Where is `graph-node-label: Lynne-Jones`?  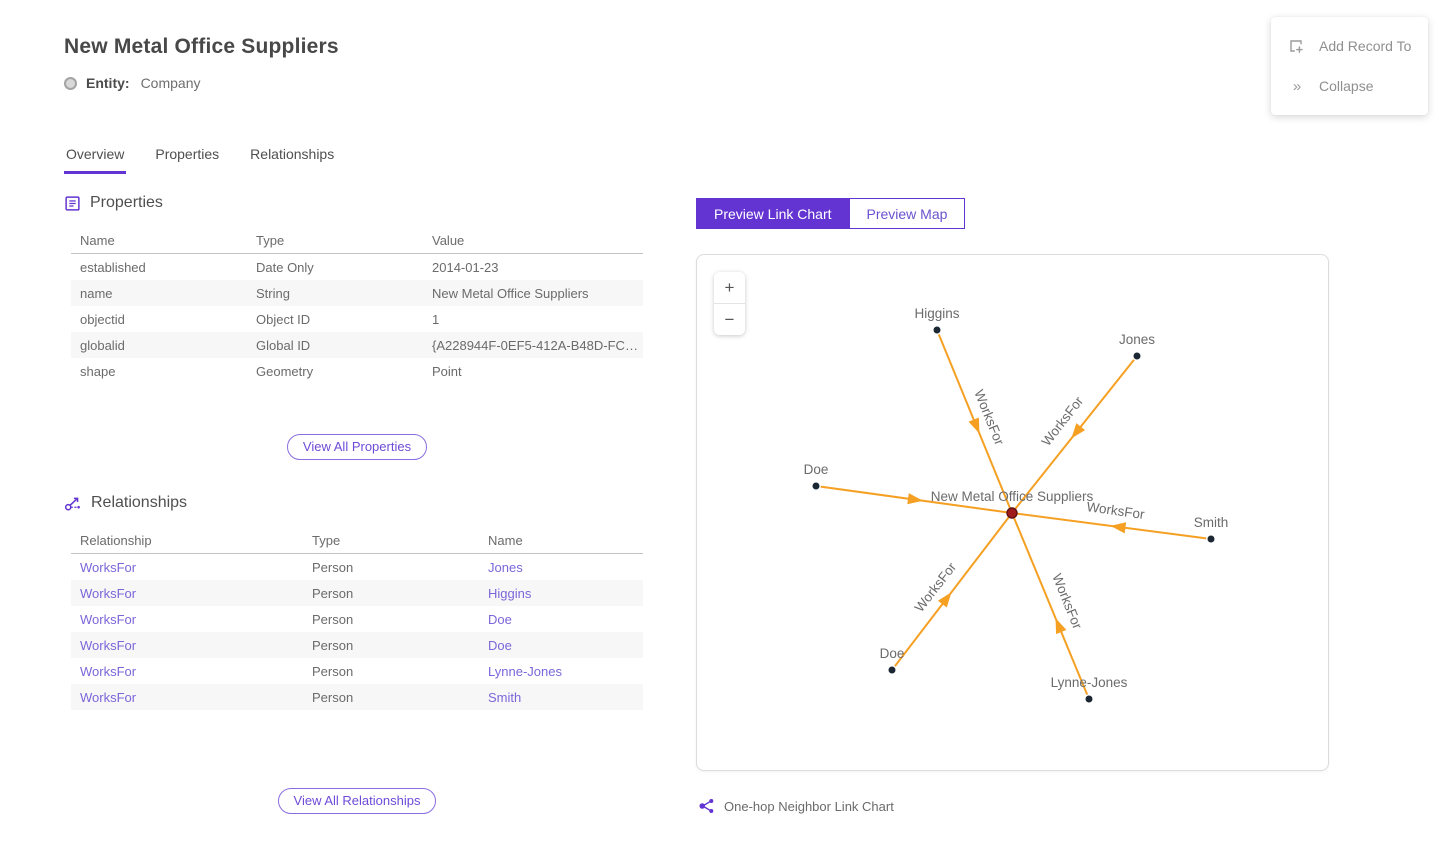 graph-node-label: Lynne-Jones is located at coordinates (1089, 682).